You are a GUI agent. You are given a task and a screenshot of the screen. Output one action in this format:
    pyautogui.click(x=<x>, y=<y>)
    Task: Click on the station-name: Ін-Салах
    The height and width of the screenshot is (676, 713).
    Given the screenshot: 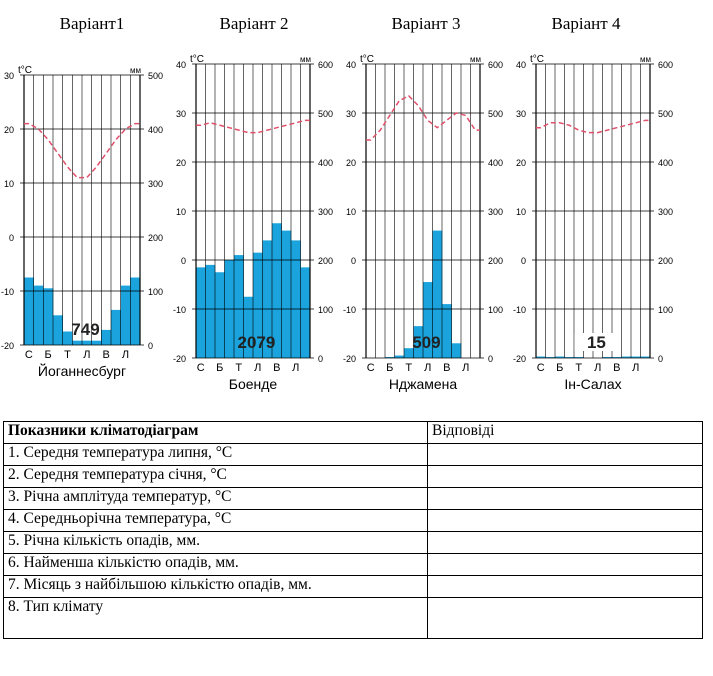 What is the action you would take?
    pyautogui.click(x=592, y=384)
    